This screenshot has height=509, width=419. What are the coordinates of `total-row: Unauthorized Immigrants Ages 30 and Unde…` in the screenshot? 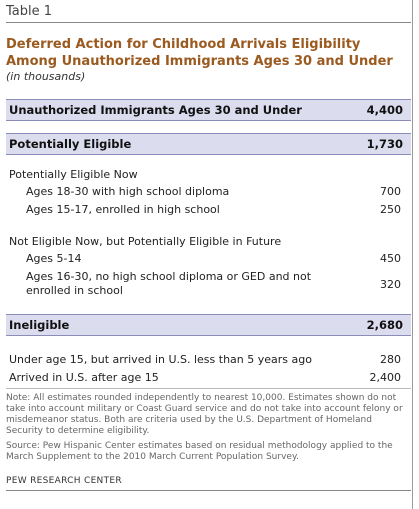 It's located at (208, 110).